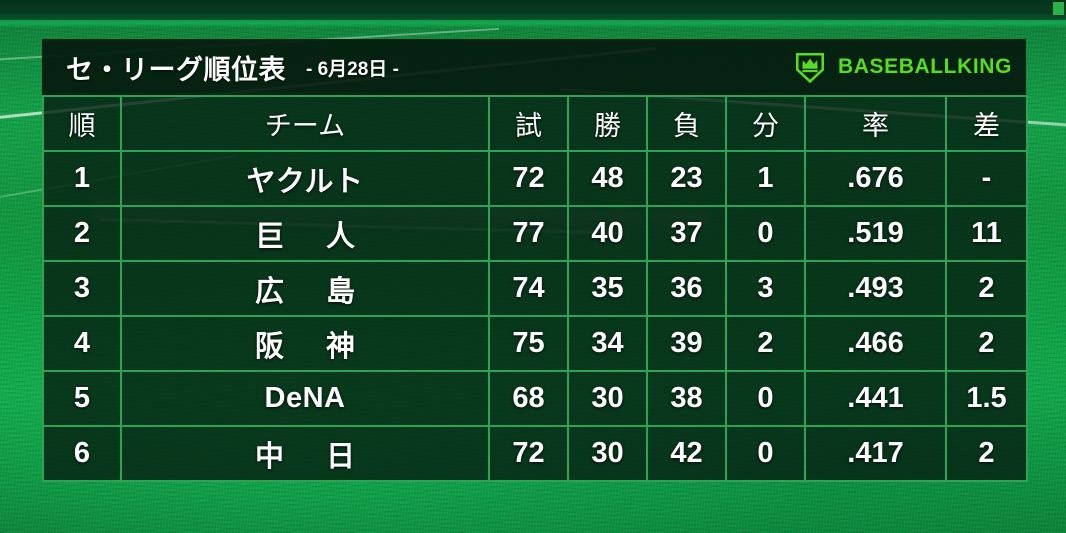 The width and height of the screenshot is (1066, 533). I want to click on cell-draws: 3, so click(765, 288).